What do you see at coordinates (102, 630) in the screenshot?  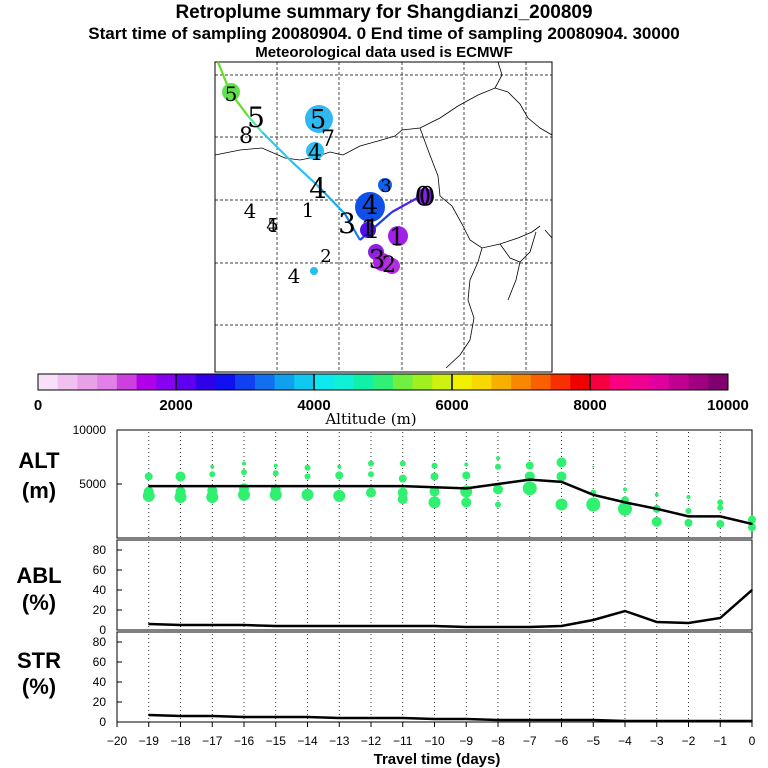 I see `y-tick-label: 0` at bounding box center [102, 630].